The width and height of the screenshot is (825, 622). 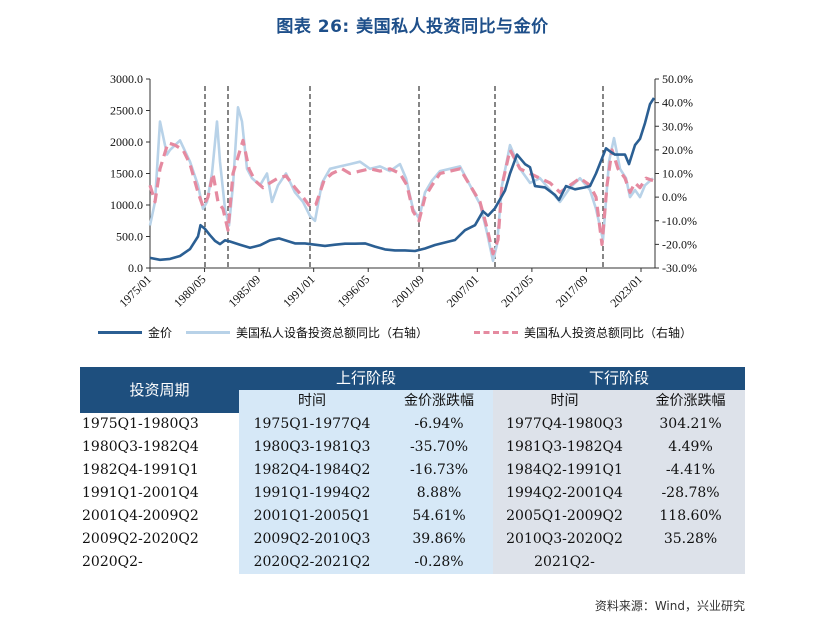 What do you see at coordinates (439, 470) in the screenshot?
I see `cell-up-change: -16.73%` at bounding box center [439, 470].